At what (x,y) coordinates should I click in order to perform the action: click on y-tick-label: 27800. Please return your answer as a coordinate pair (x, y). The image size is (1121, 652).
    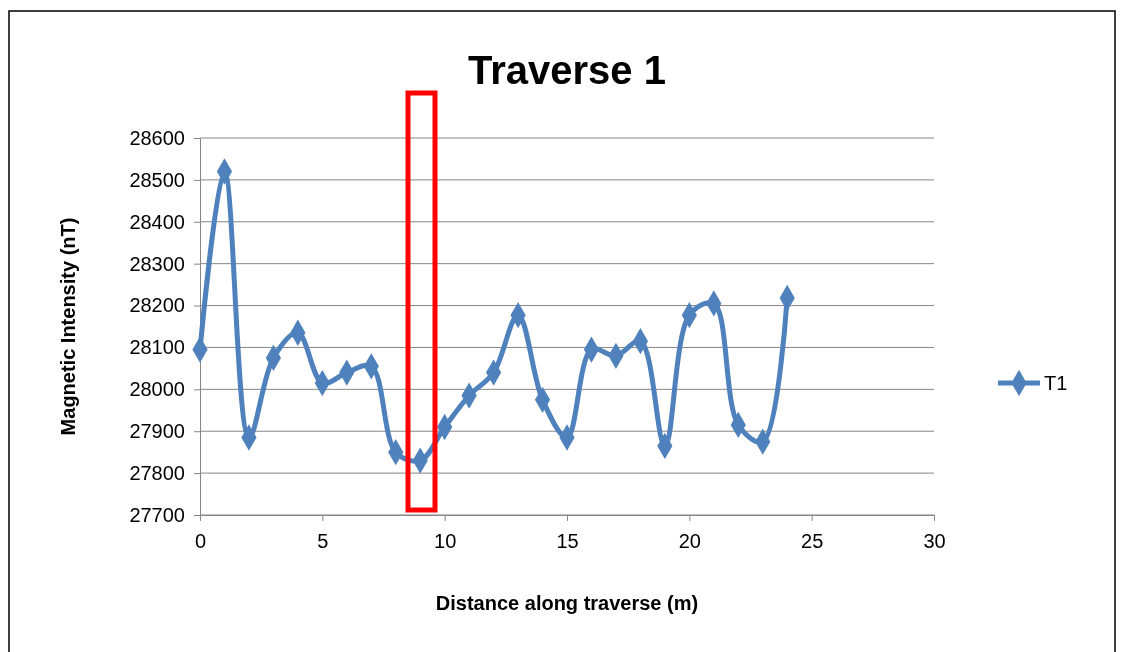
    Looking at the image, I should click on (157, 473).